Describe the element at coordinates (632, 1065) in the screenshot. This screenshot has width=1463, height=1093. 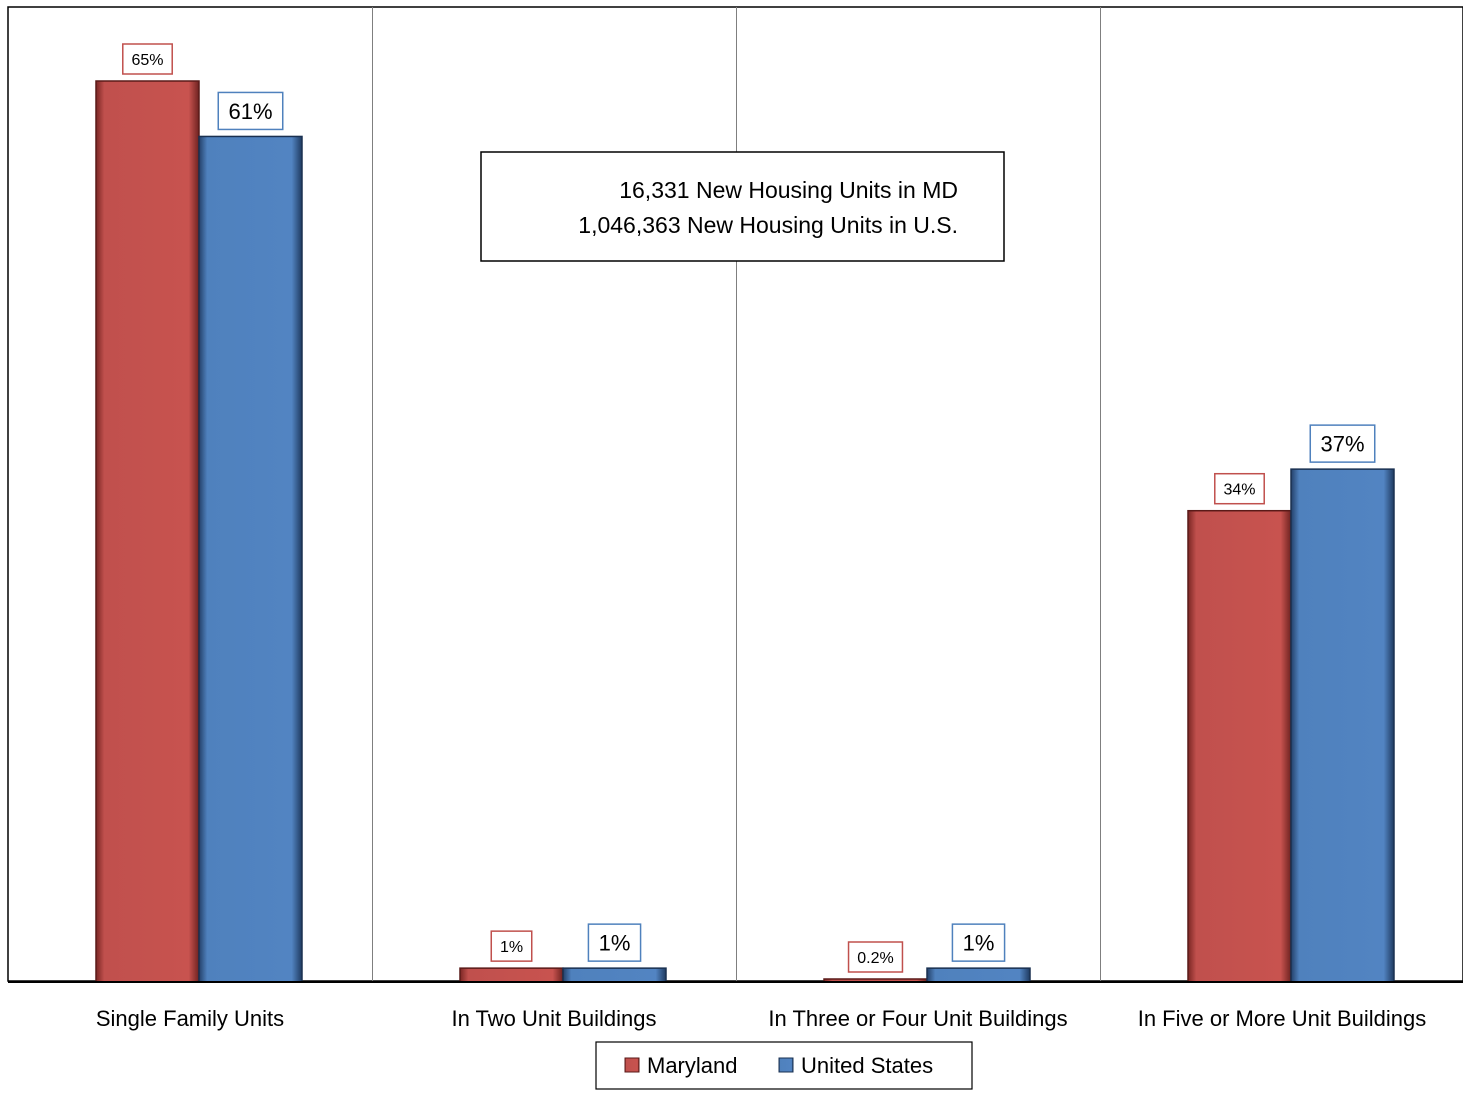
I see `legend-swatch-maryland` at that location.